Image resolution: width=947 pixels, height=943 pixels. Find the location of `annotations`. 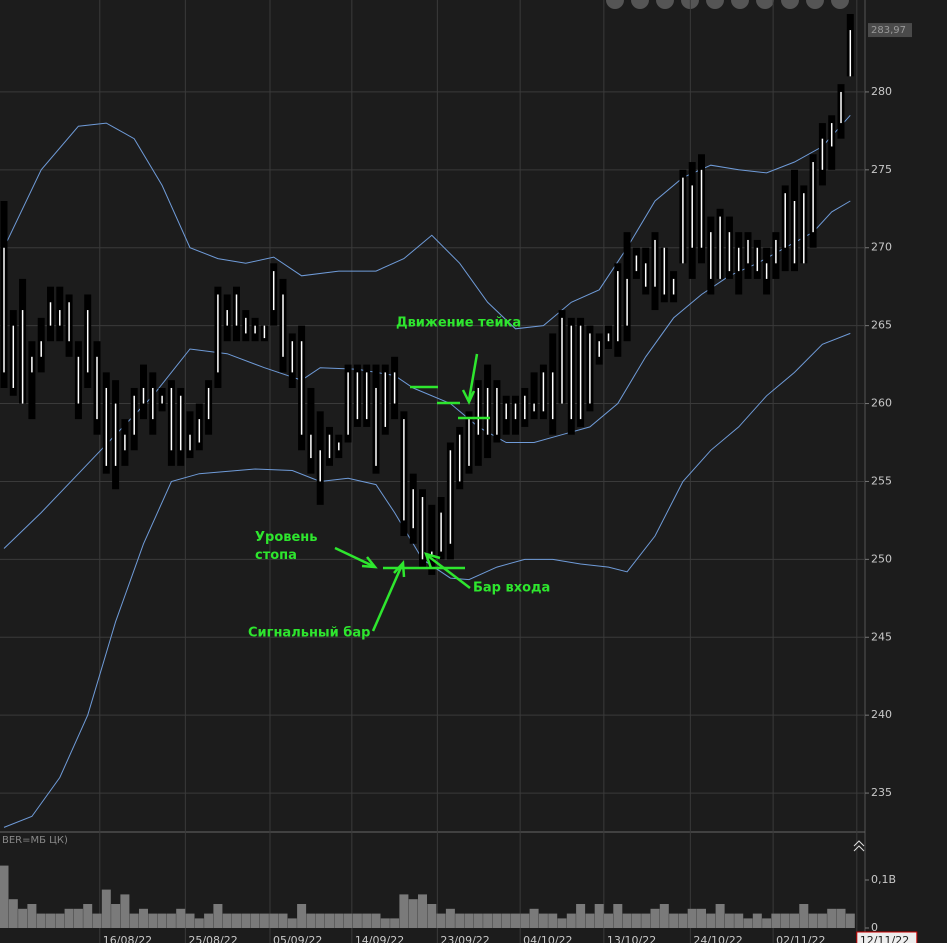

annotations is located at coordinates (412, 492).